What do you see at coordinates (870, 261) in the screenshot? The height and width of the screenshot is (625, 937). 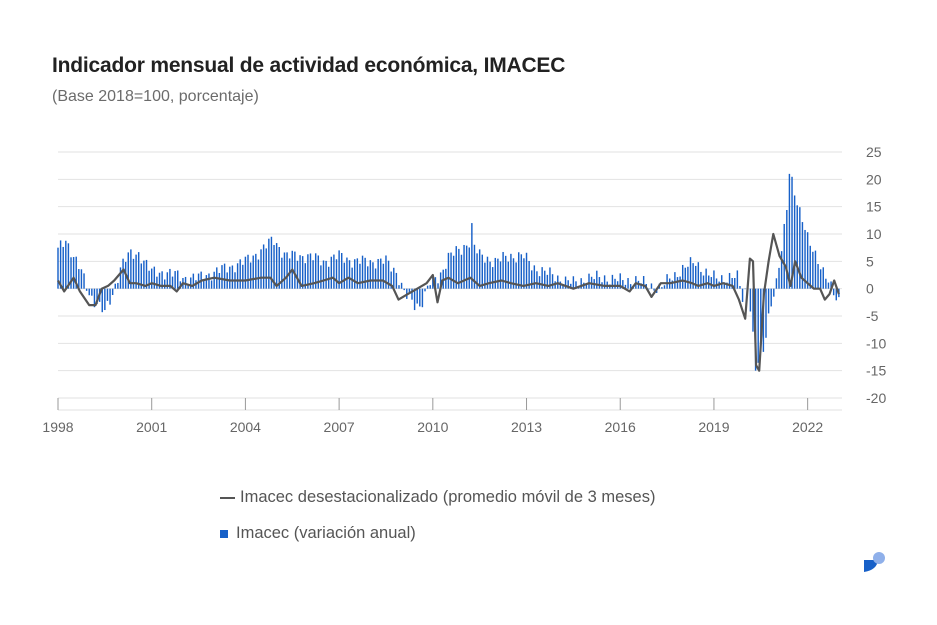 I see `y-tick-label: 5` at bounding box center [870, 261].